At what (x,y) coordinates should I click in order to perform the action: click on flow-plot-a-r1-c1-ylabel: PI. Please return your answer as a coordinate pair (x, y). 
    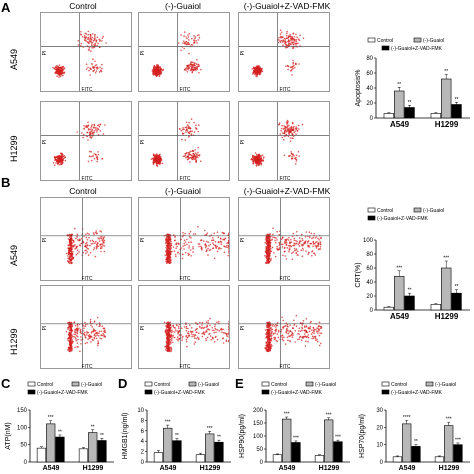
    Looking at the image, I should click on (143, 142).